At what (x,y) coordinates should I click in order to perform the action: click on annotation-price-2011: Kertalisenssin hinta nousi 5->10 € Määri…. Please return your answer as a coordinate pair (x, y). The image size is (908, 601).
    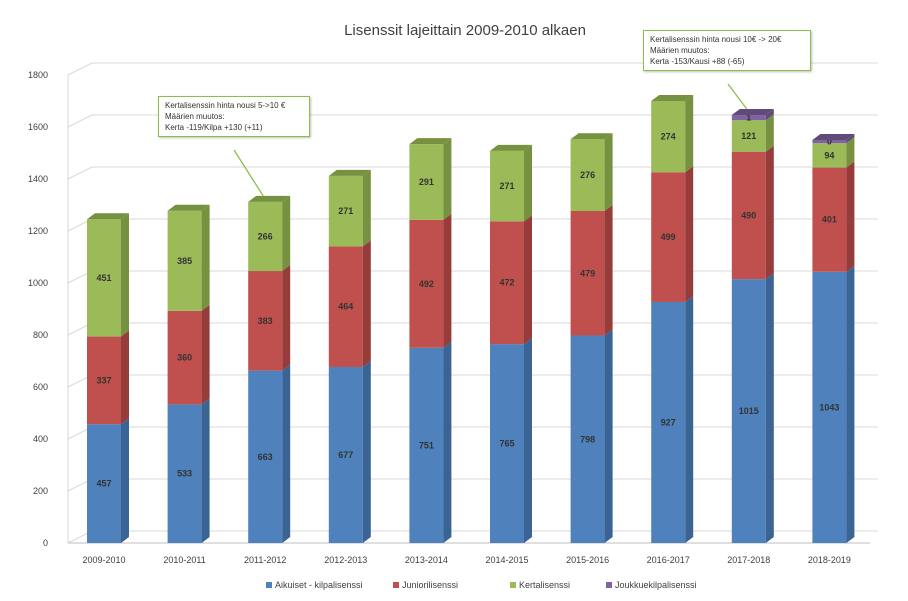
    Looking at the image, I should click on (234, 116).